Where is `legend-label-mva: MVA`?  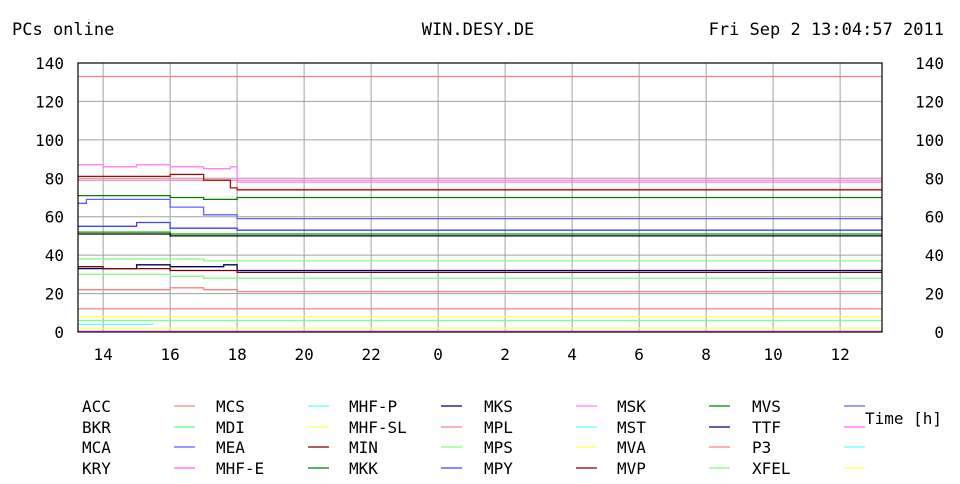
legend-label-mva: MVA is located at coordinates (631, 447).